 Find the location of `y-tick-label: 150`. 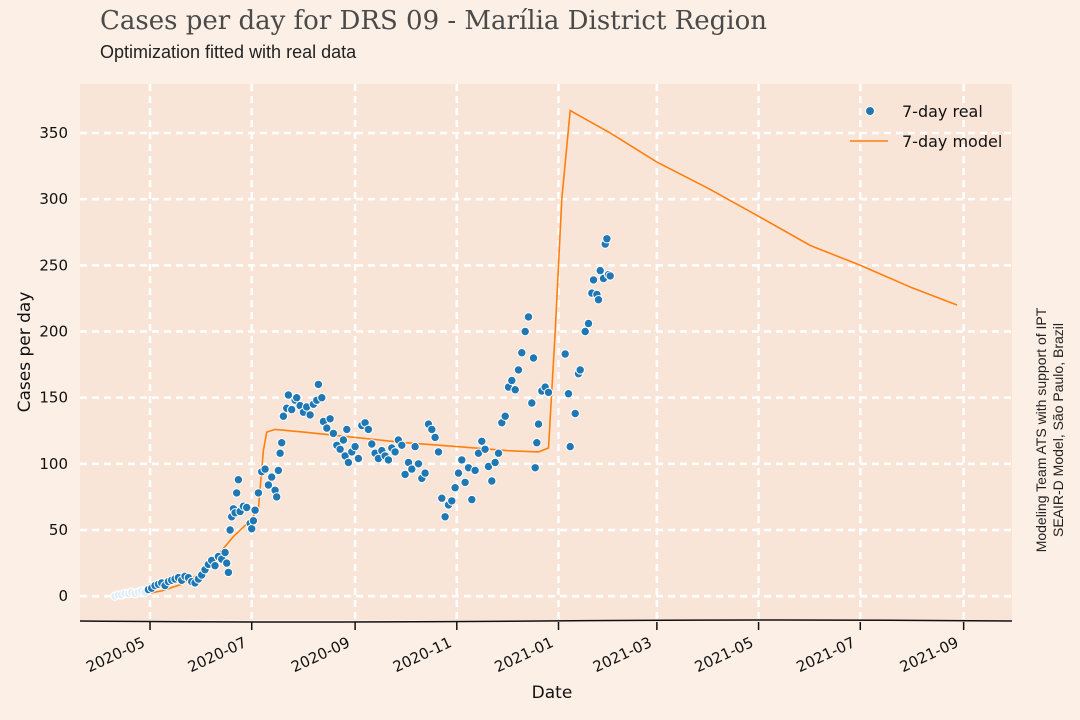

y-tick-label: 150 is located at coordinates (53, 398).